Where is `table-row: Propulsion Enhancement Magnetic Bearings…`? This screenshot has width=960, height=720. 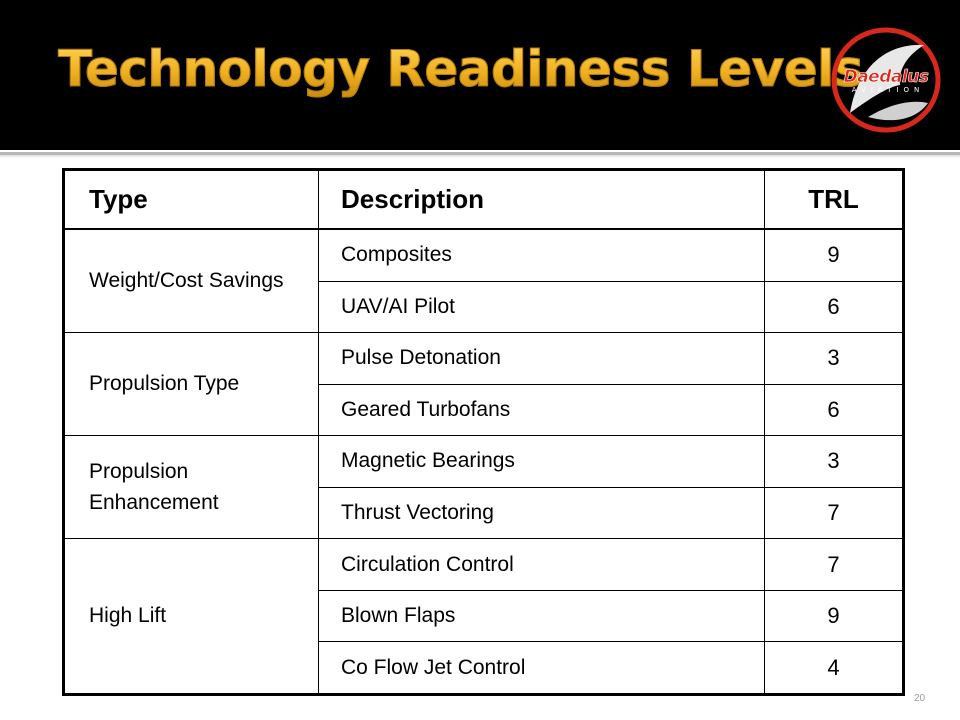
table-row: Propulsion Enhancement Magnetic Bearings… is located at coordinates (483, 487).